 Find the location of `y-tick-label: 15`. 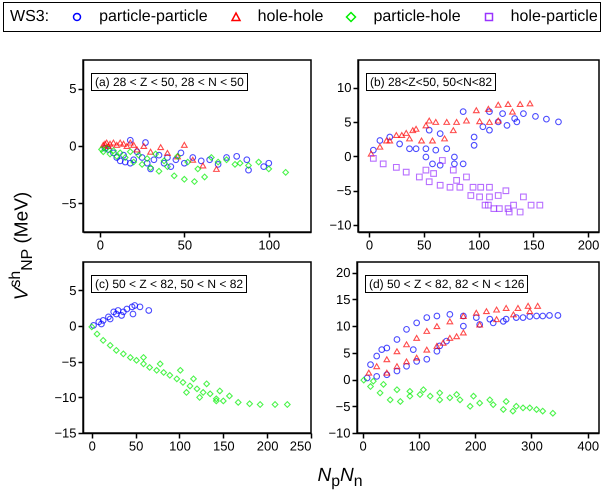

y-tick-label: 15 is located at coordinates (343, 299).